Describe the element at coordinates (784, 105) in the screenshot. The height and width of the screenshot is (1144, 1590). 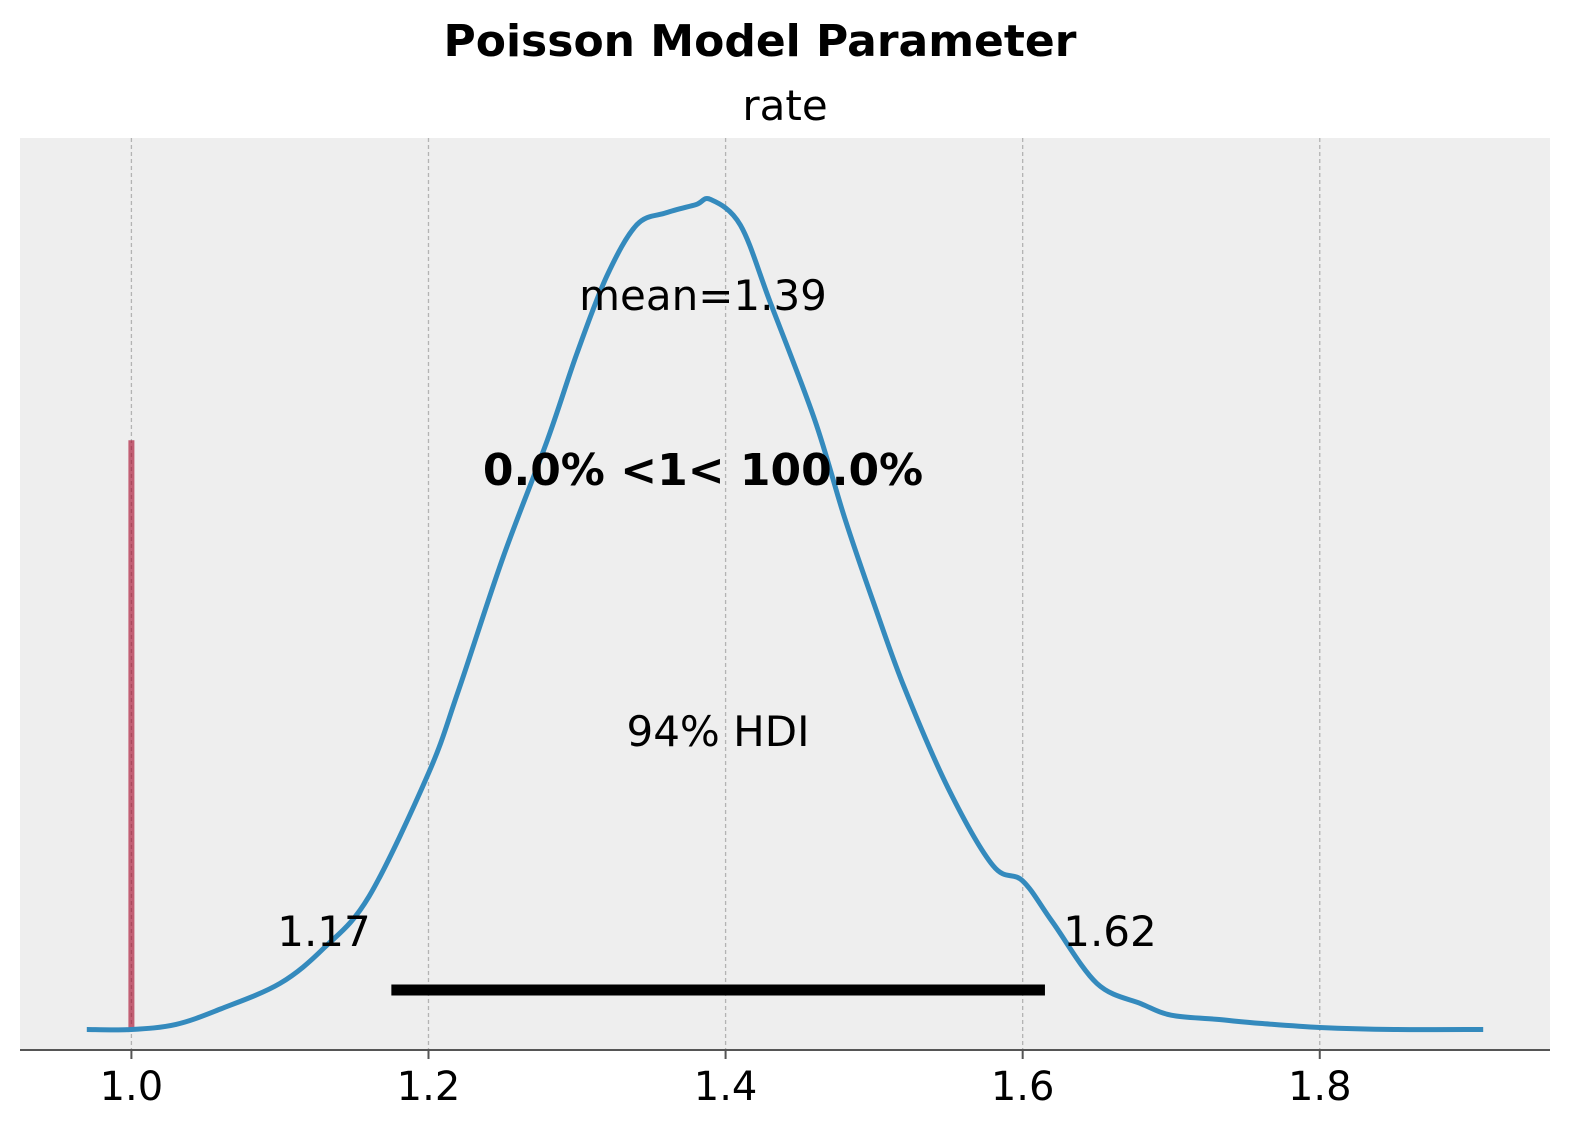
I see `chart-subtitle: rate` at that location.